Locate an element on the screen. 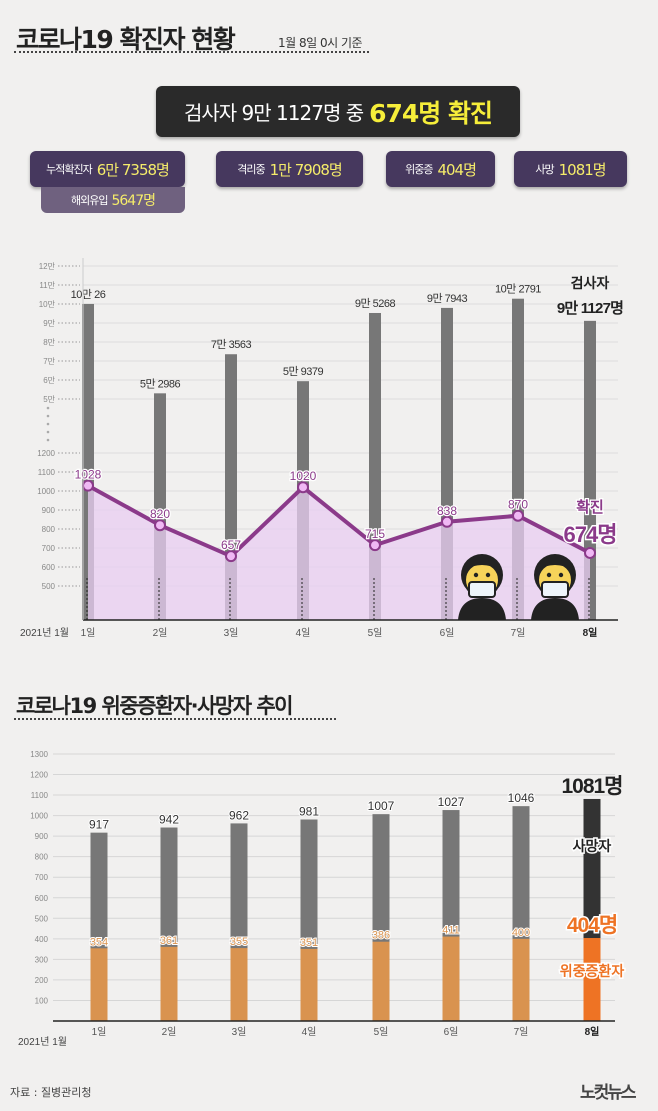 The image size is (658, 1111). test-bar is located at coordinates (590, 470).